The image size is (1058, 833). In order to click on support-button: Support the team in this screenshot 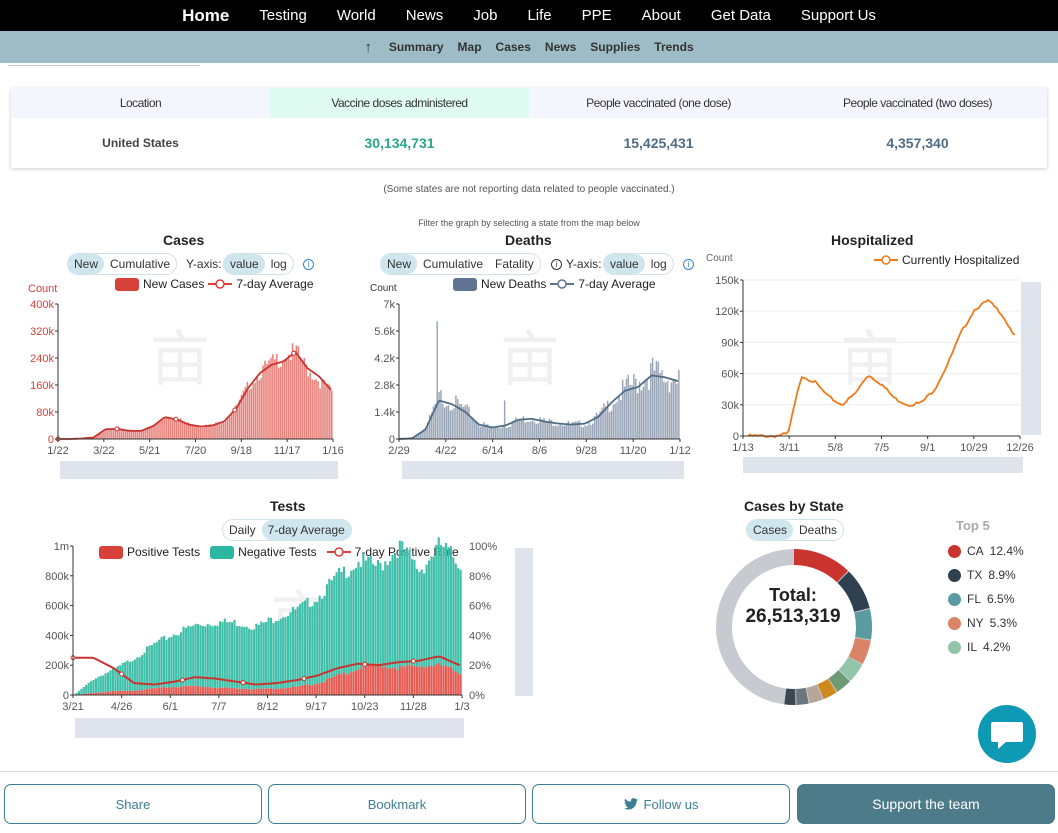, I will do `click(926, 804)`.